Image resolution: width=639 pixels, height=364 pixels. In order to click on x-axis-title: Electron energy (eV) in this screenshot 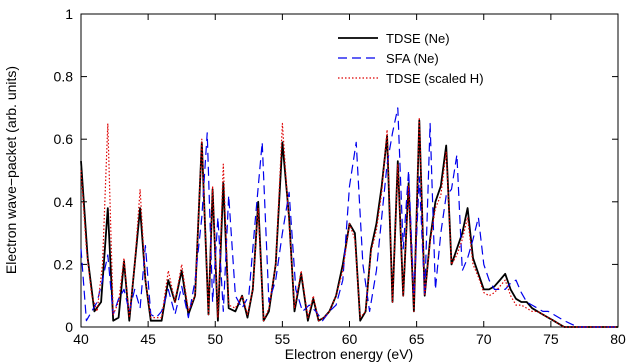, I will do `click(349, 354)`.